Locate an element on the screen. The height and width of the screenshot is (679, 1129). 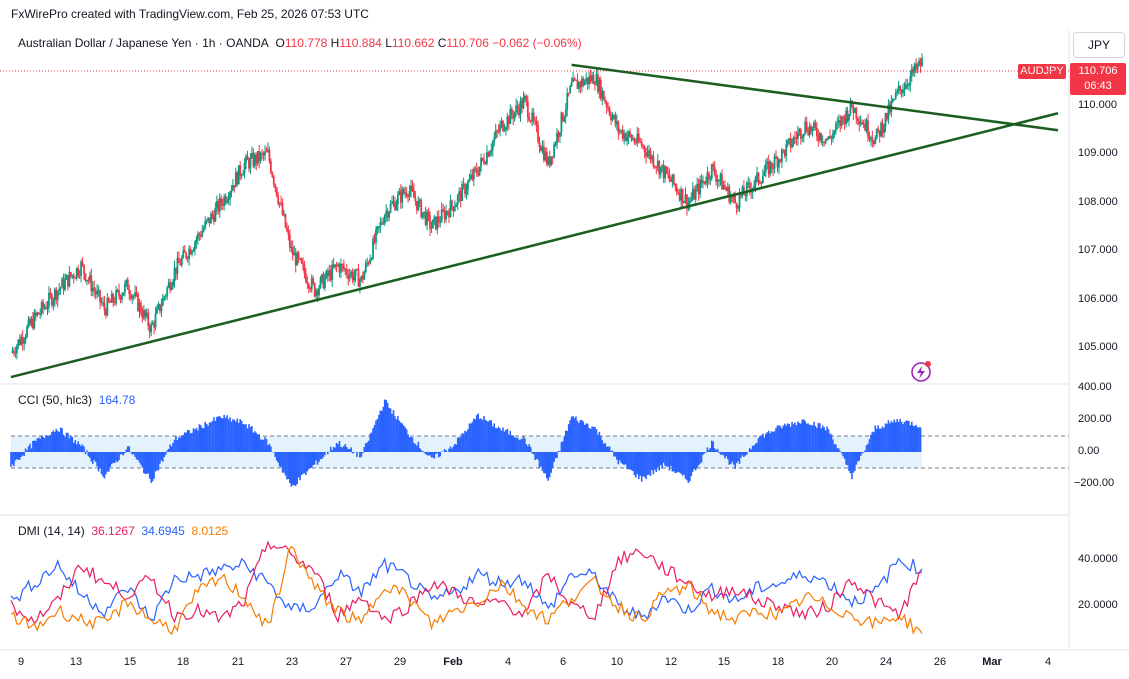
currency-button: JPY is located at coordinates (1099, 45).